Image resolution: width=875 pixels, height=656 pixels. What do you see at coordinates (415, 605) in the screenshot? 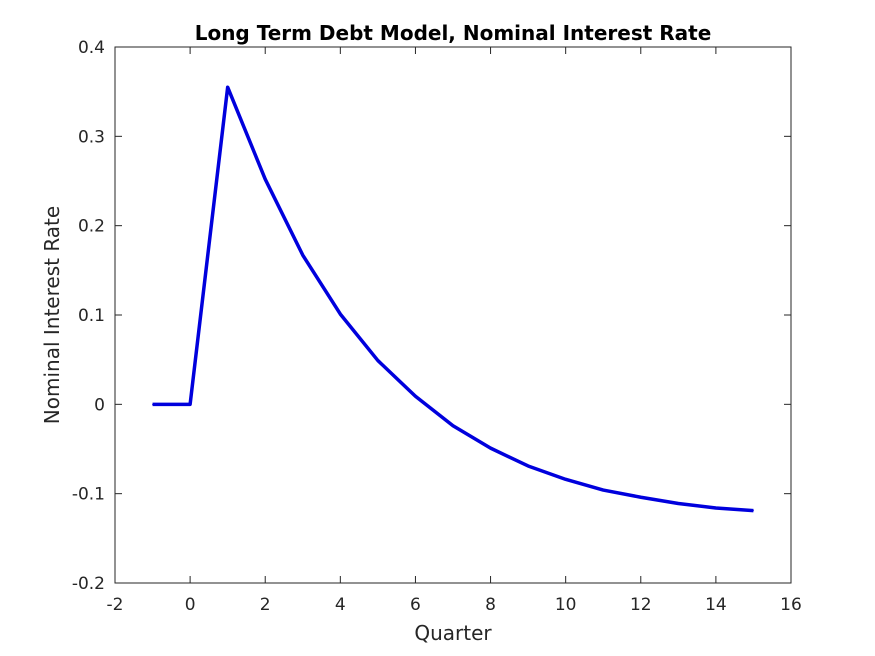
I see `x-tick-label: 6` at bounding box center [415, 605].